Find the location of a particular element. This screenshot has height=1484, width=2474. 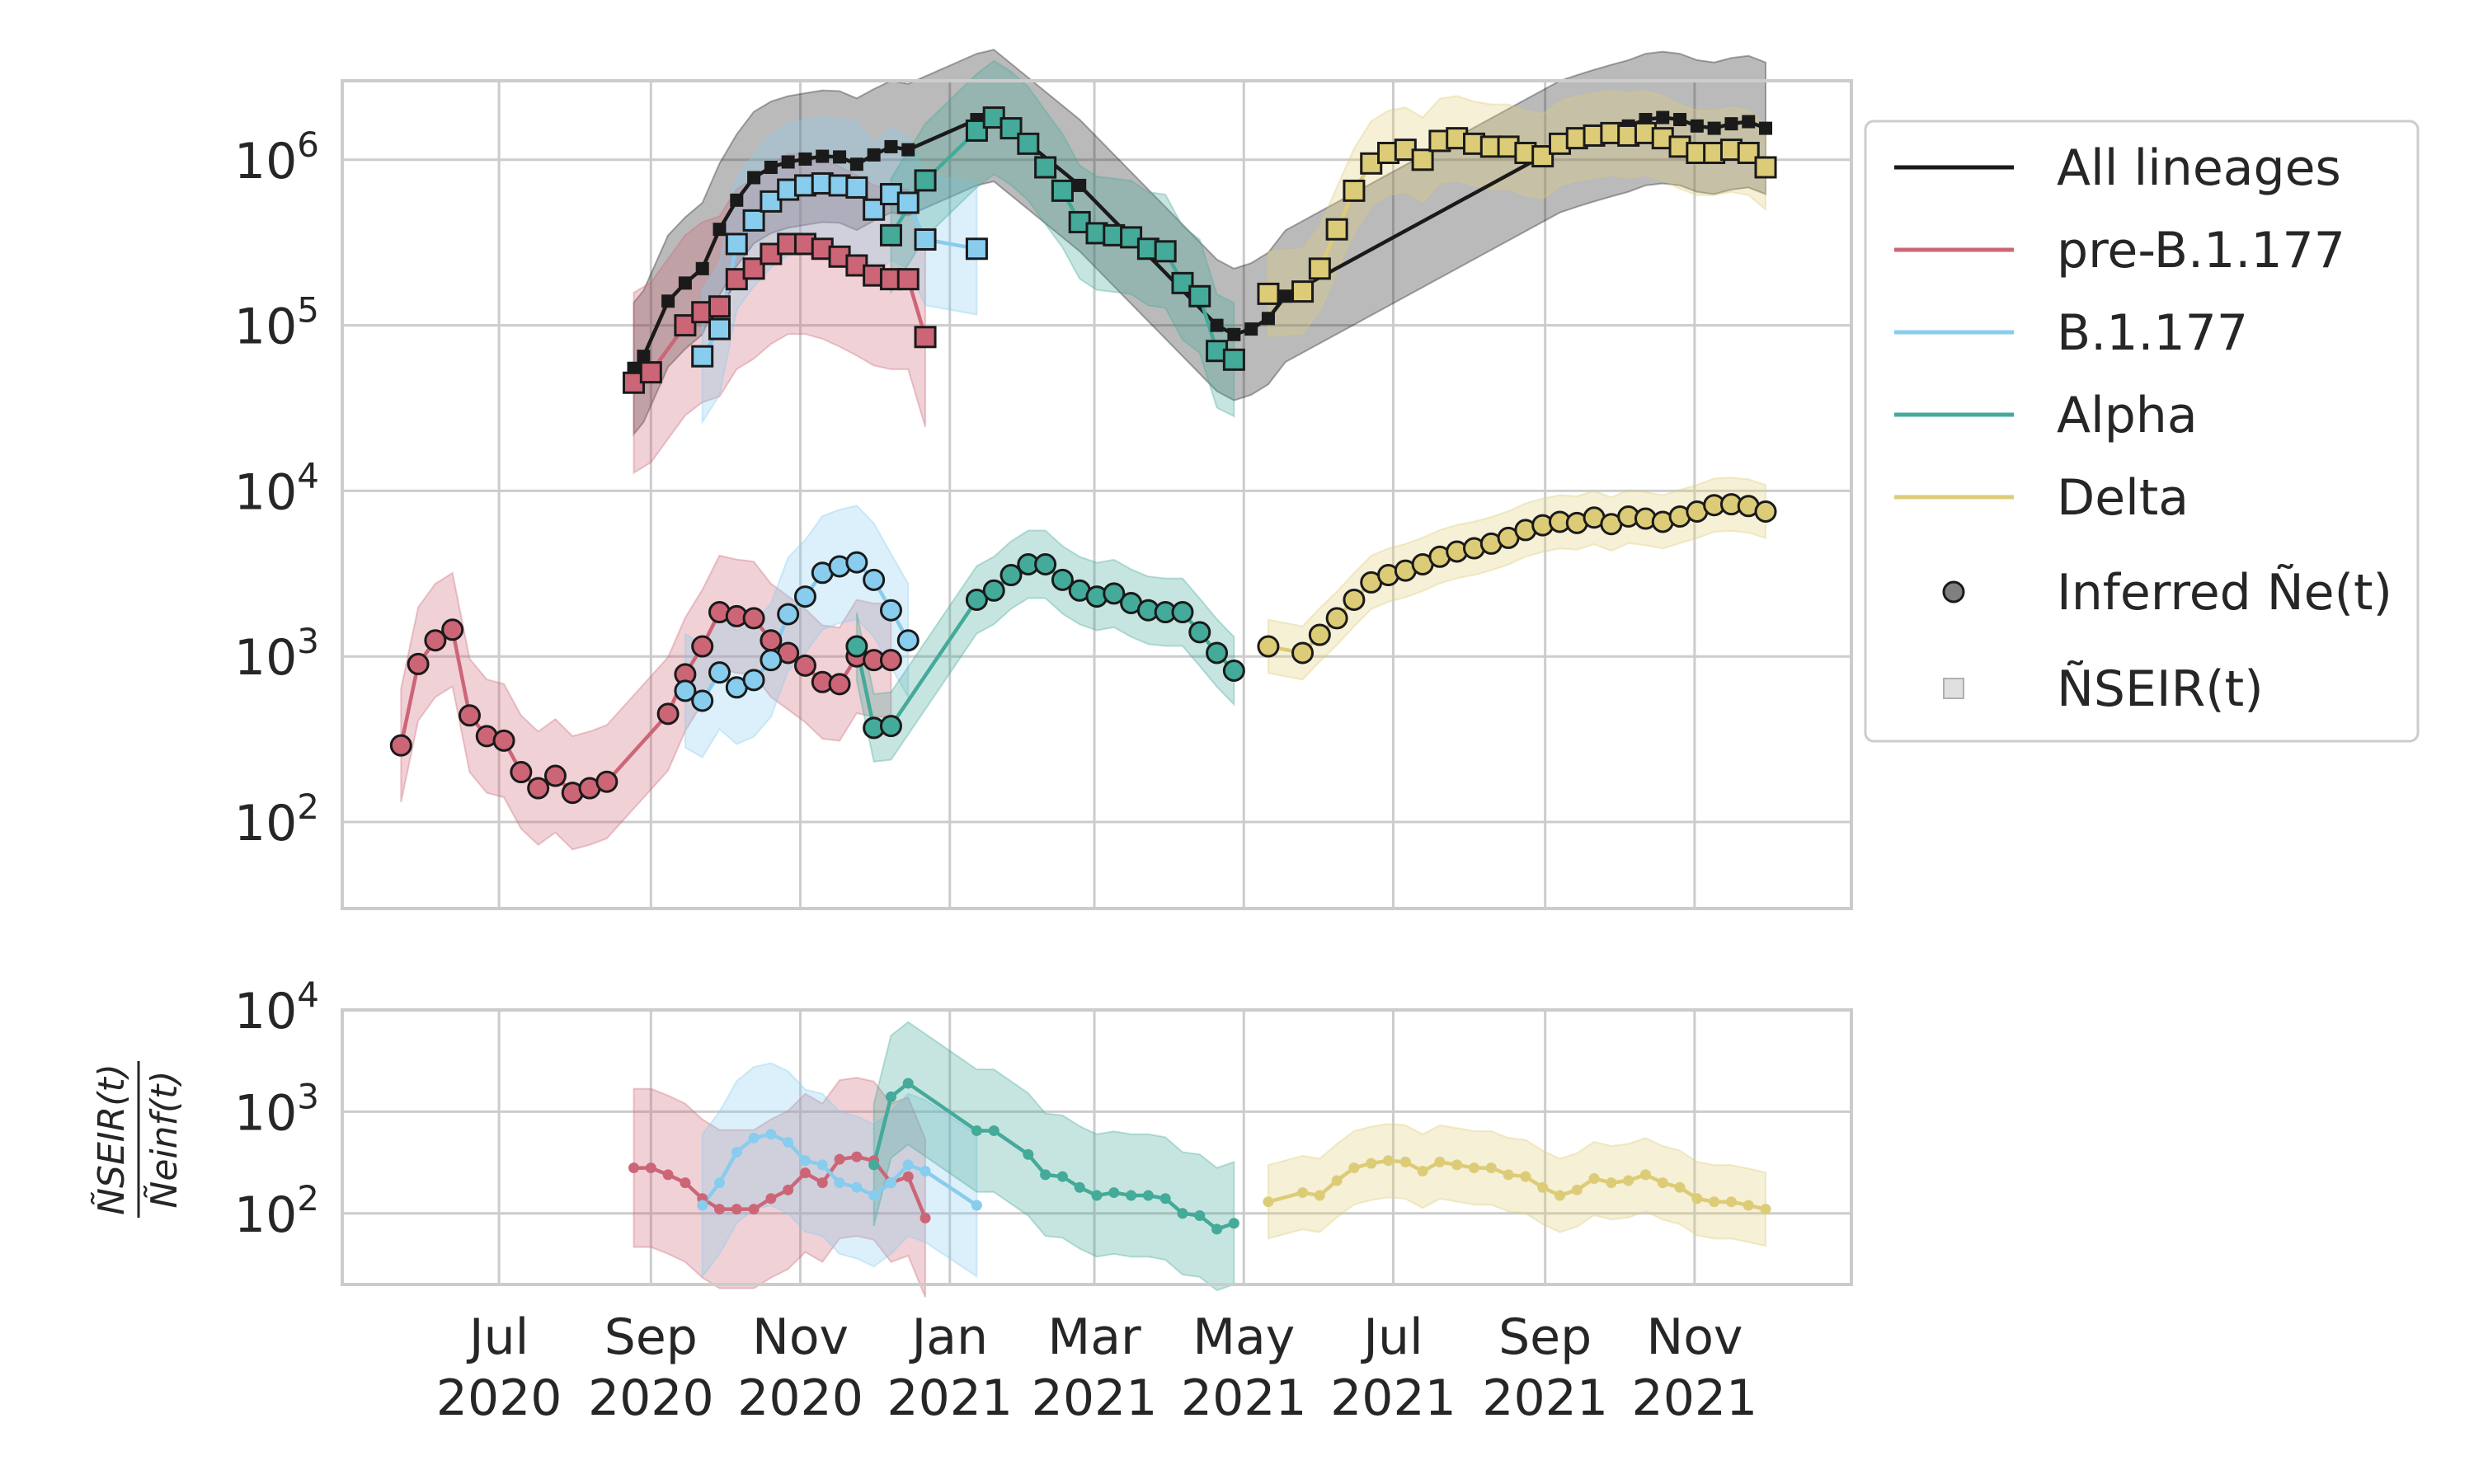

x-tick-label-month: Sep is located at coordinates (651, 1337).